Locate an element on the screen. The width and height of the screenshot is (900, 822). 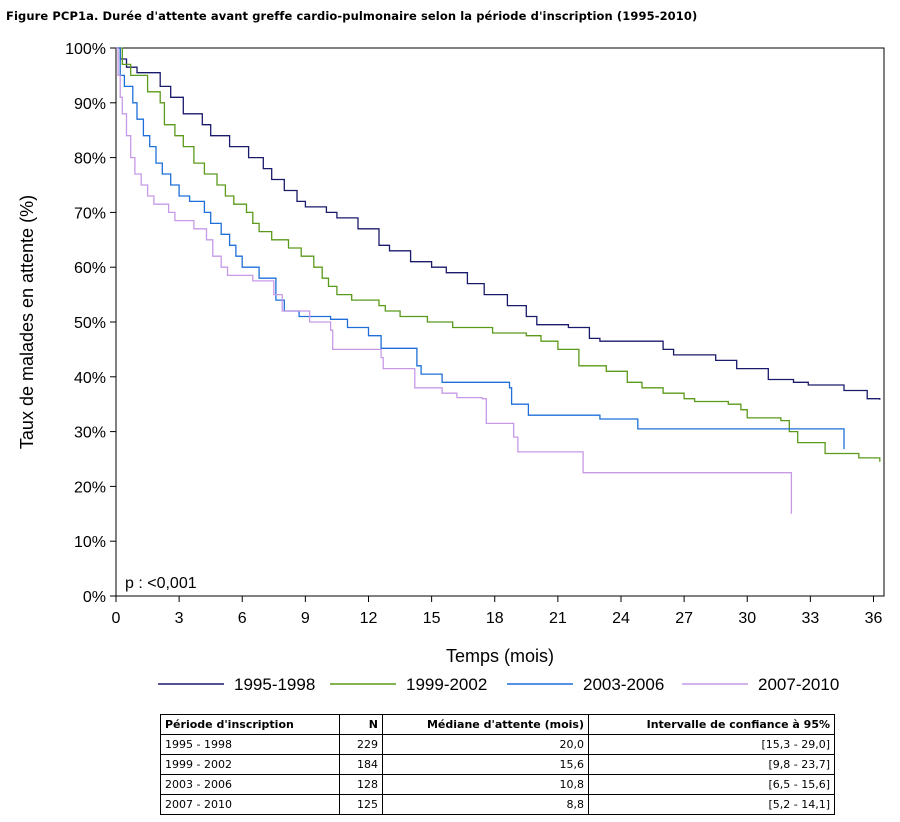
y-tick-label: 40% is located at coordinates (90, 378).